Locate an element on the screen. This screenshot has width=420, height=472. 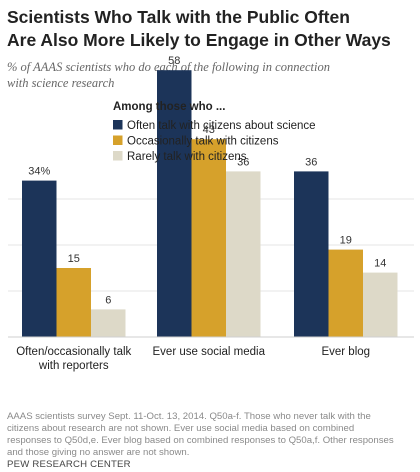
category-label: Ever use social media is located at coordinates (209, 352).